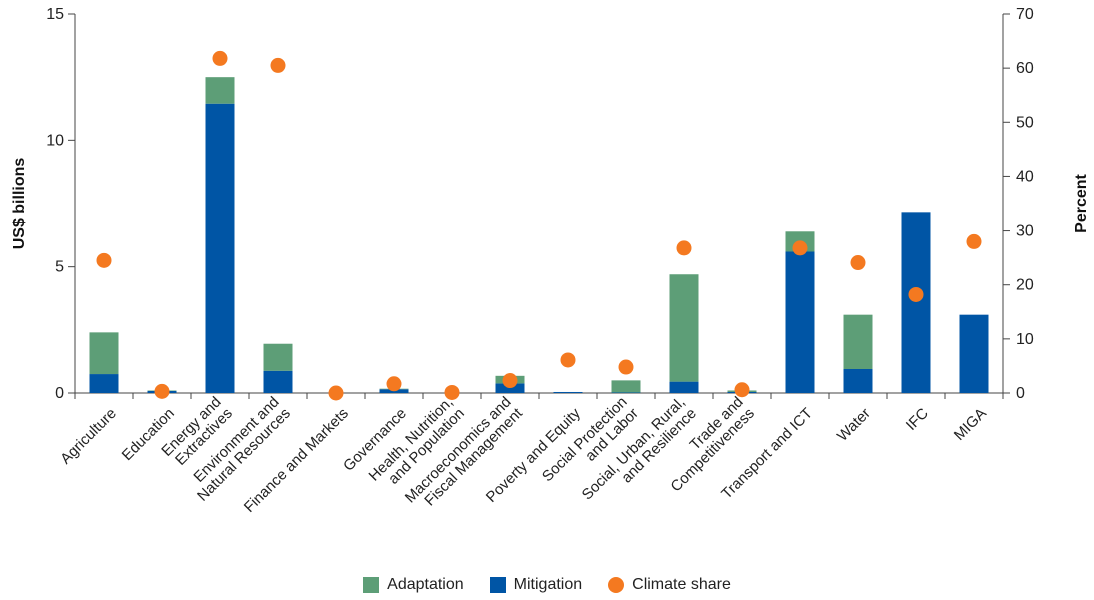 Image resolution: width=1094 pixels, height=600 pixels. What do you see at coordinates (1020, 393) in the screenshot?
I see `right-tick-label: 0` at bounding box center [1020, 393].